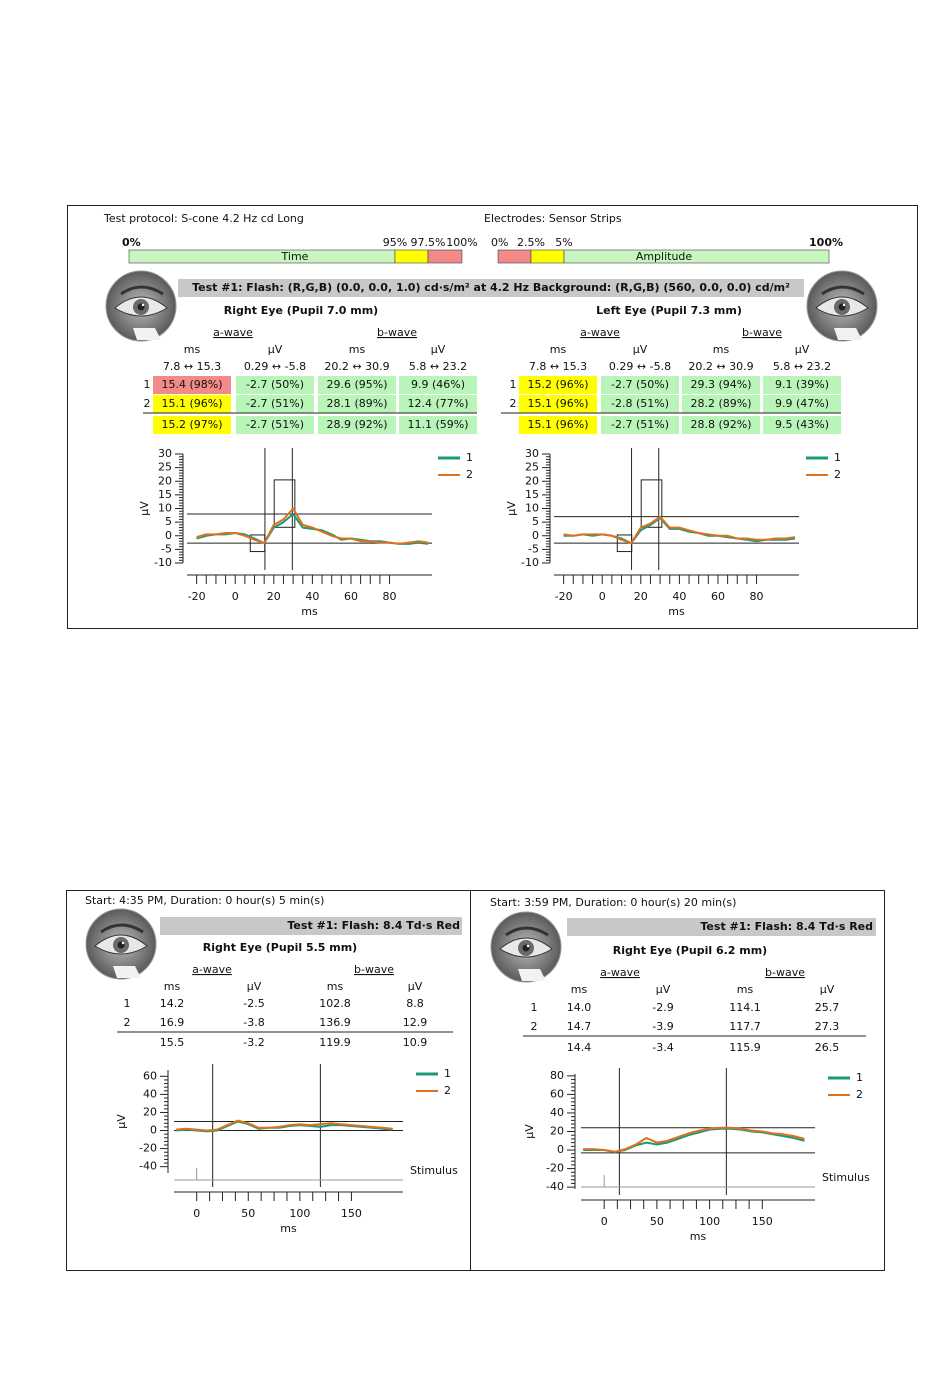  What do you see at coordinates (335, 1003) in the screenshot?
I see `table-cell: 102.8` at bounding box center [335, 1003].